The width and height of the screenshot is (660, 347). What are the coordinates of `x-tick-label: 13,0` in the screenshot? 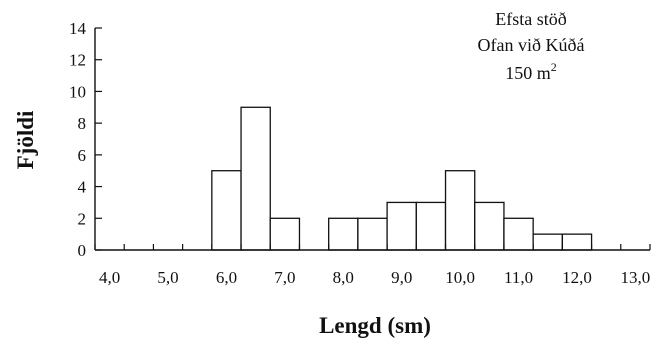 It's located at (636, 277).